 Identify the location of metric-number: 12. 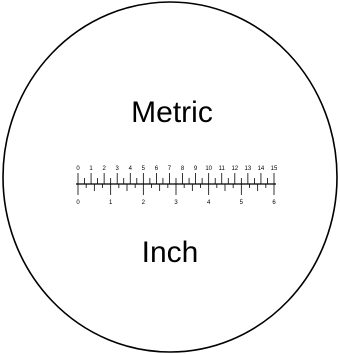
(234, 169).